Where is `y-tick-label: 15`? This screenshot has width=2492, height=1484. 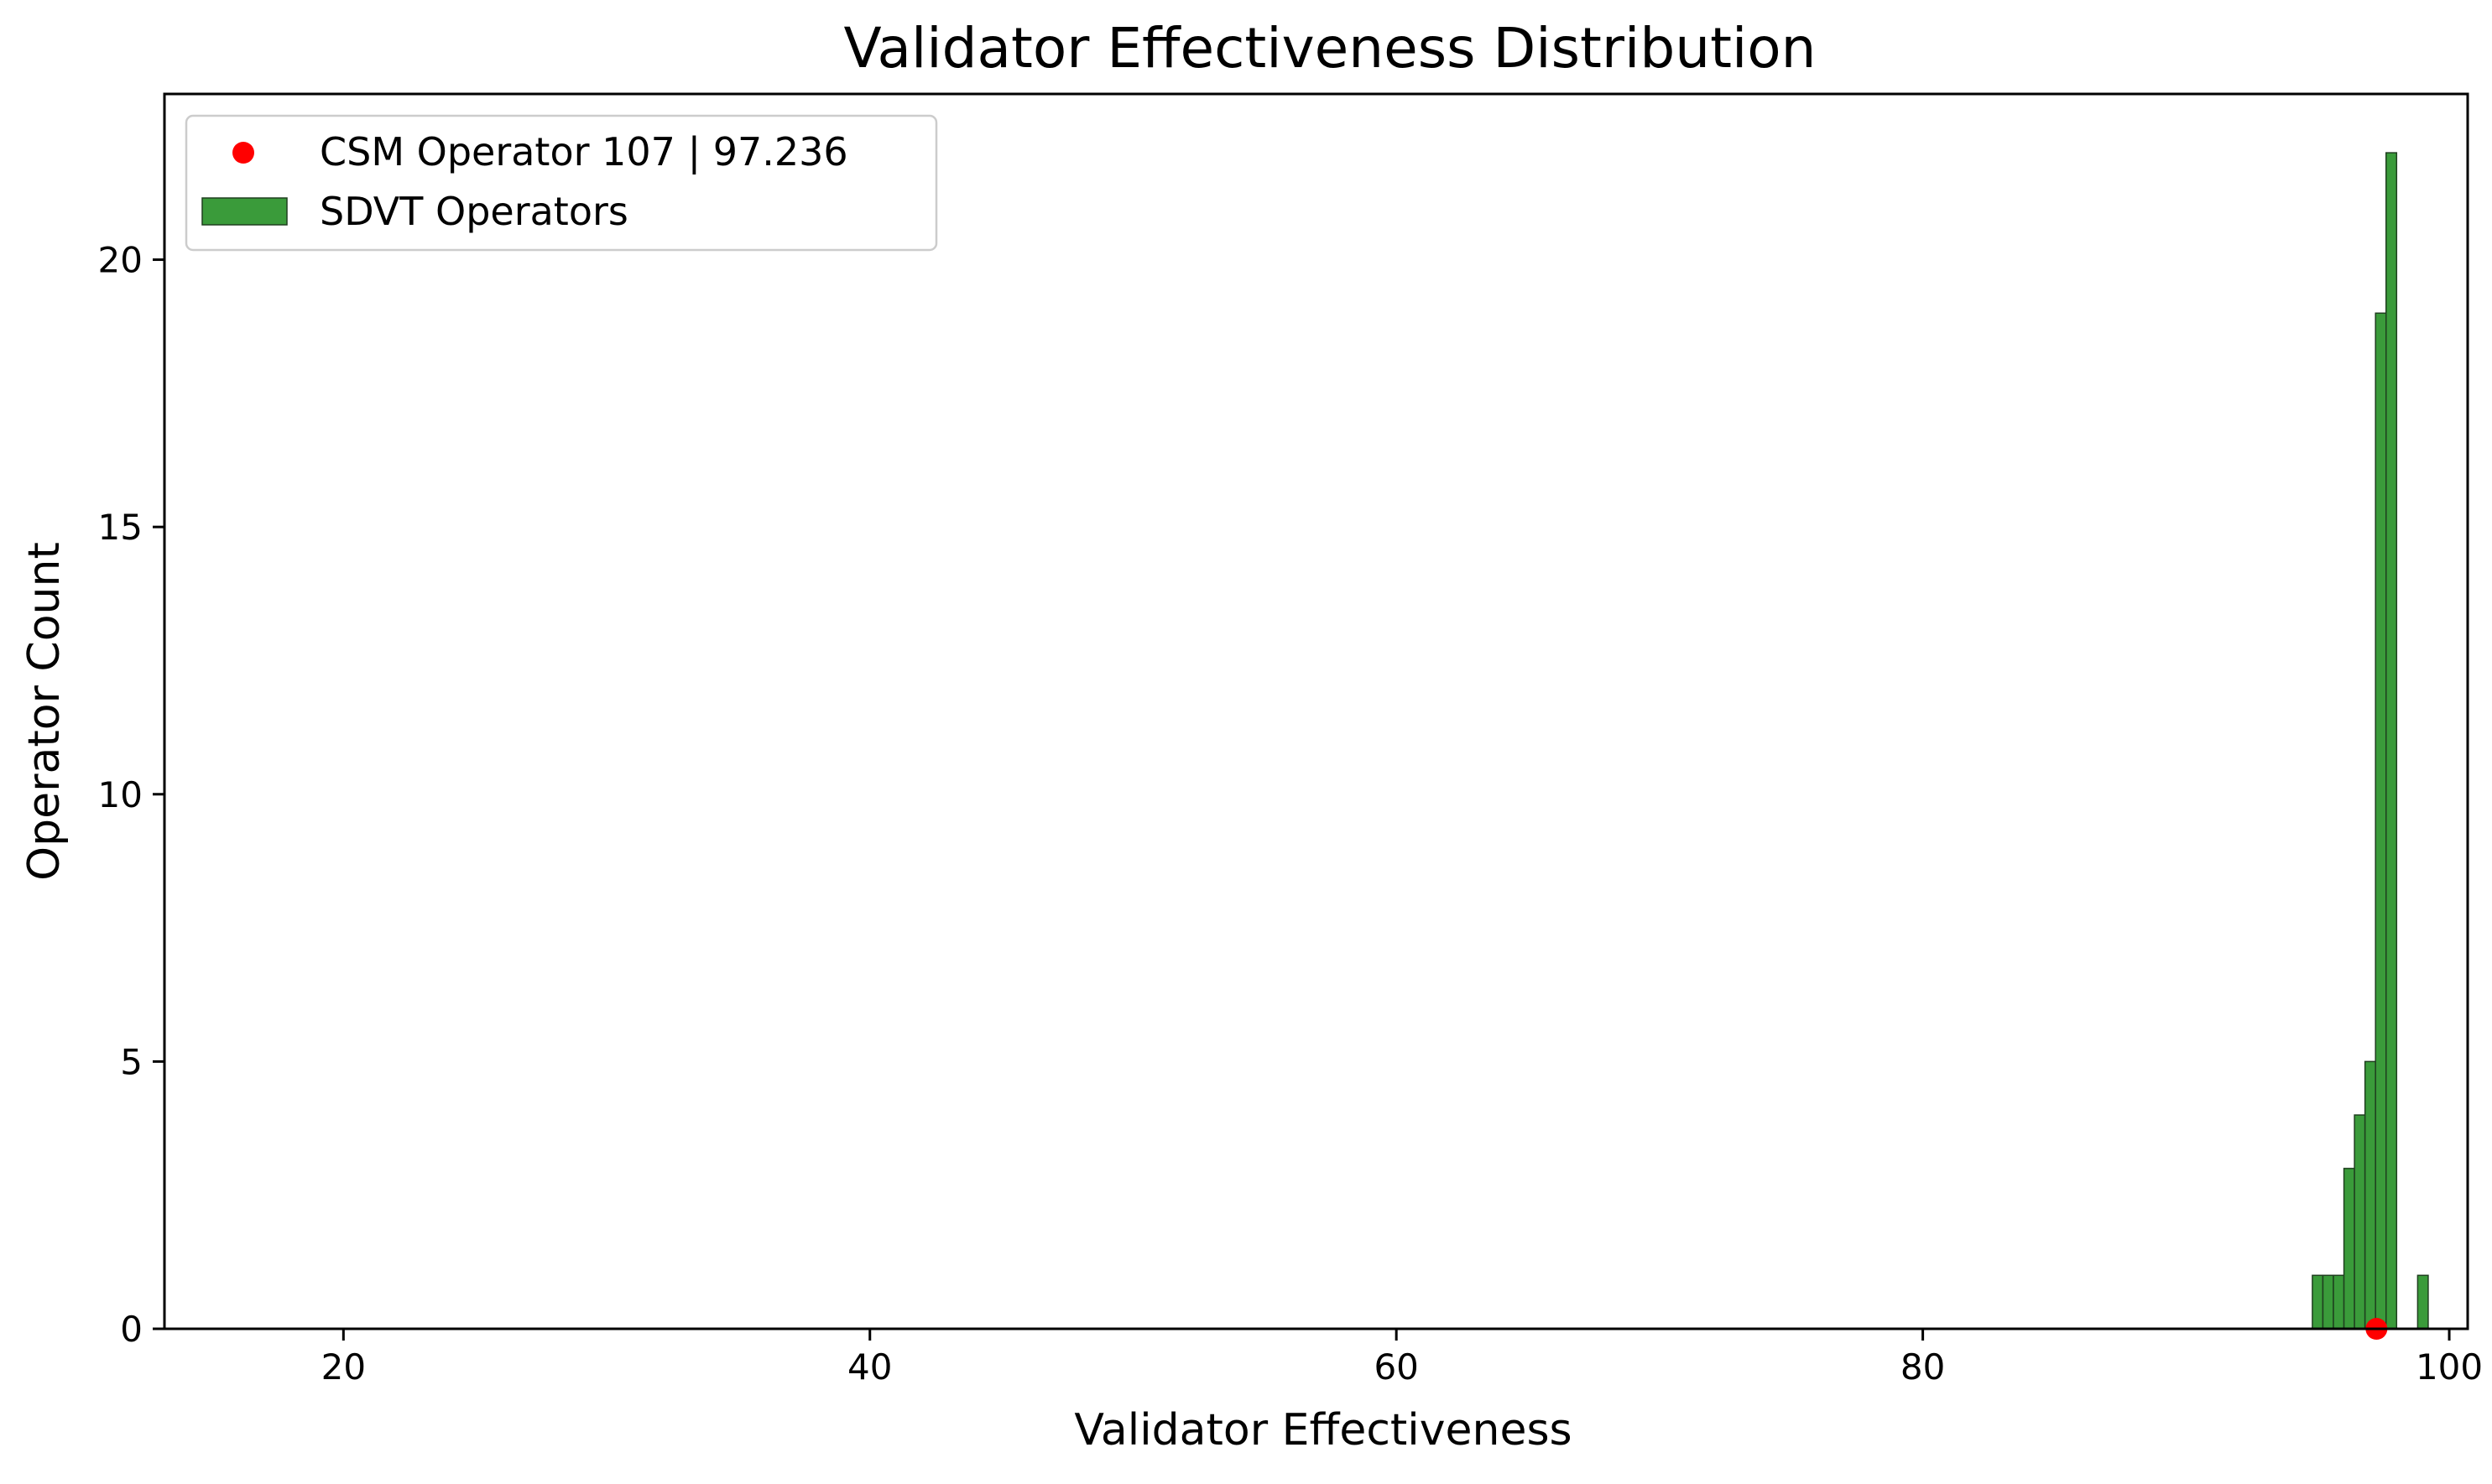
y-tick-label: 15 is located at coordinates (120, 527).